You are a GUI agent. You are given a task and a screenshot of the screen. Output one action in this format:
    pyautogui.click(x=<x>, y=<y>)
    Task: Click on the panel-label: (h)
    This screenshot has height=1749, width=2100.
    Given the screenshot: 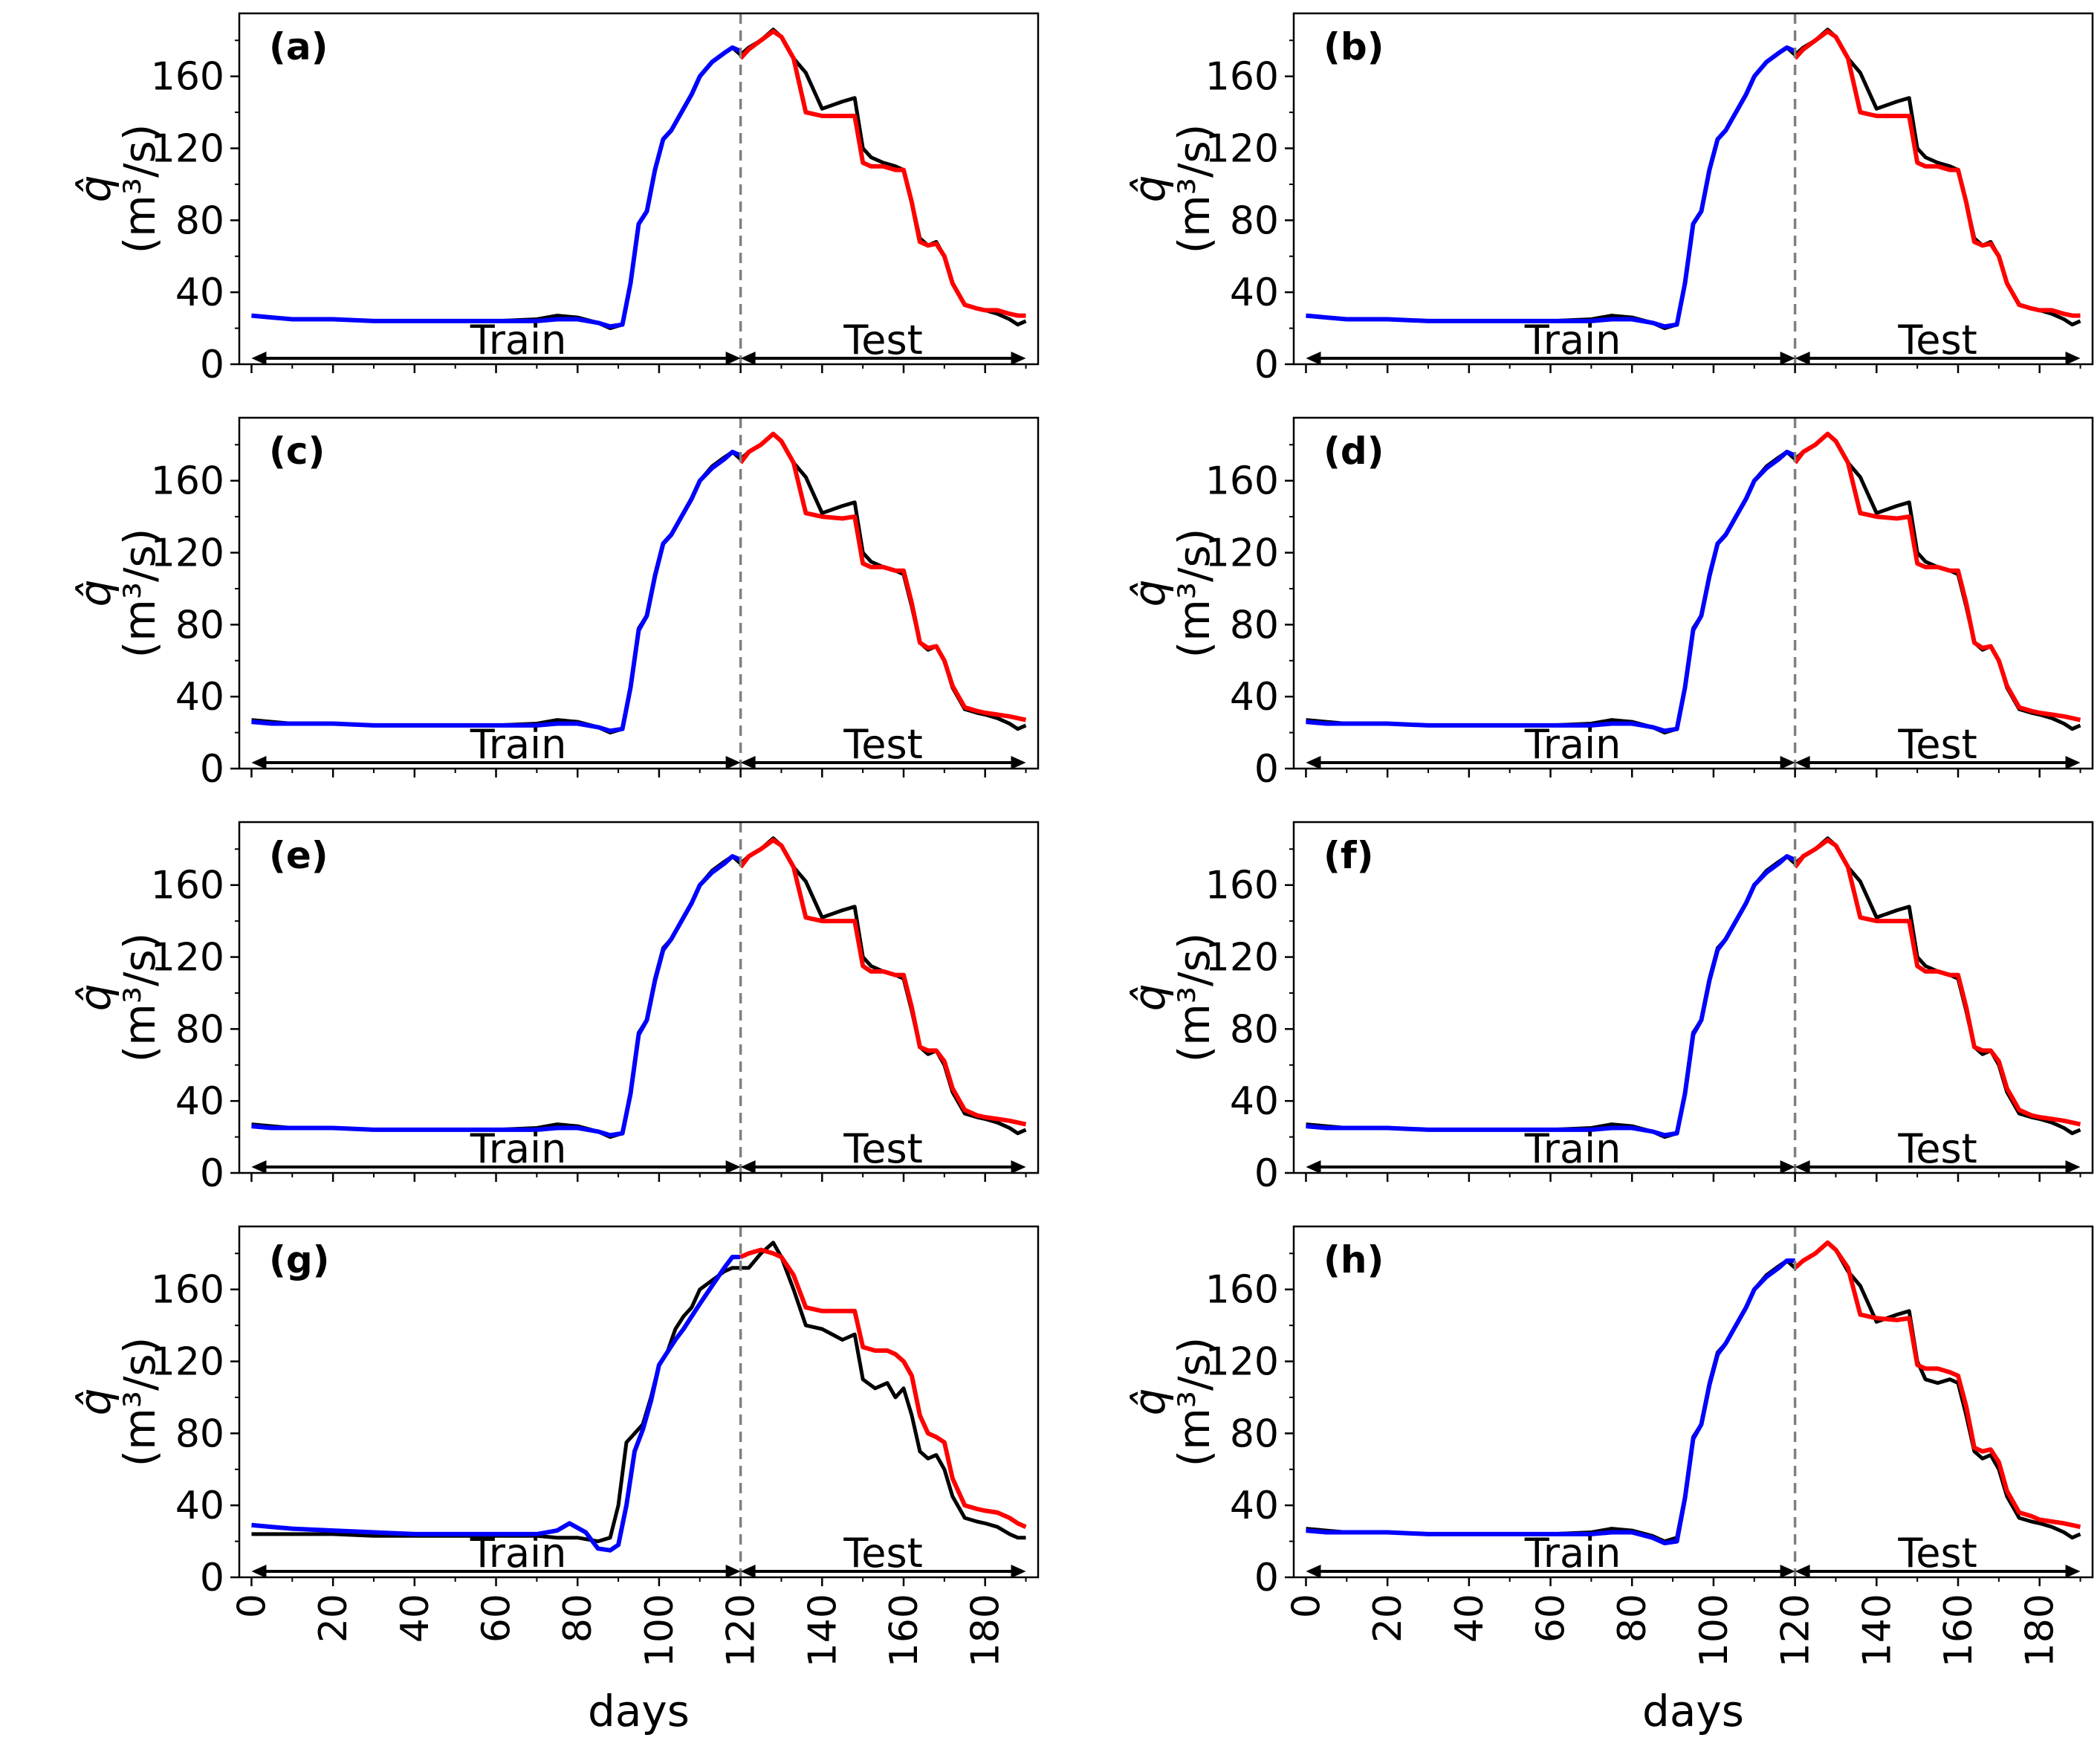 What is the action you would take?
    pyautogui.click(x=1353, y=1259)
    